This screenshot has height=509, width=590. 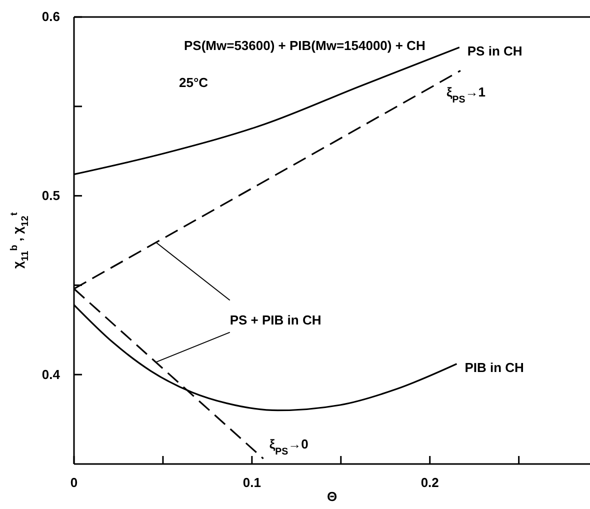 What do you see at coordinates (51, 16) in the screenshot?
I see `y-tick-label: 0.6` at bounding box center [51, 16].